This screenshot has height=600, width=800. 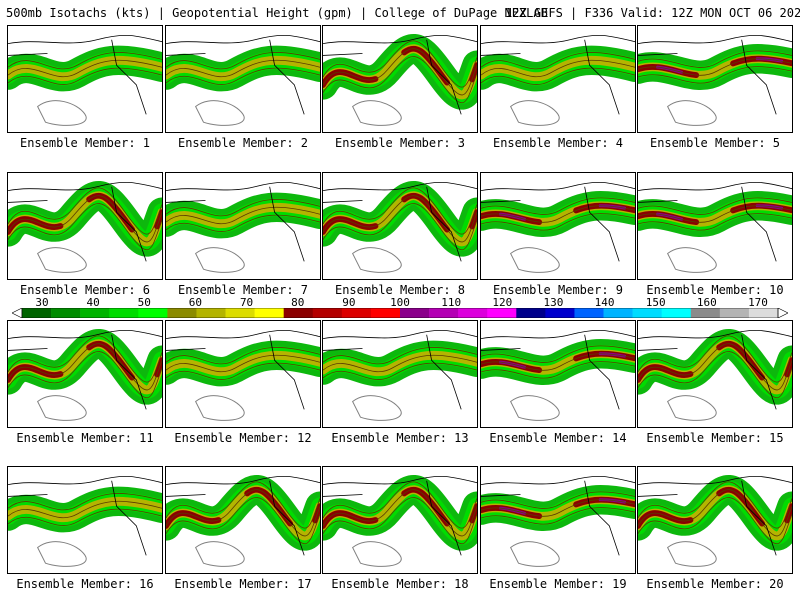 I want to click on colorbar-tick-label: 170, so click(x=758, y=302).